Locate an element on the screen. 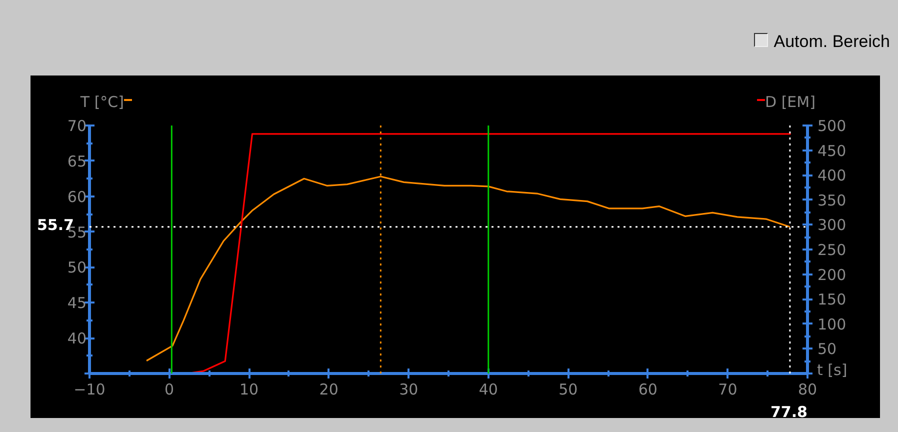  x-tick-label: 30 is located at coordinates (408, 389).